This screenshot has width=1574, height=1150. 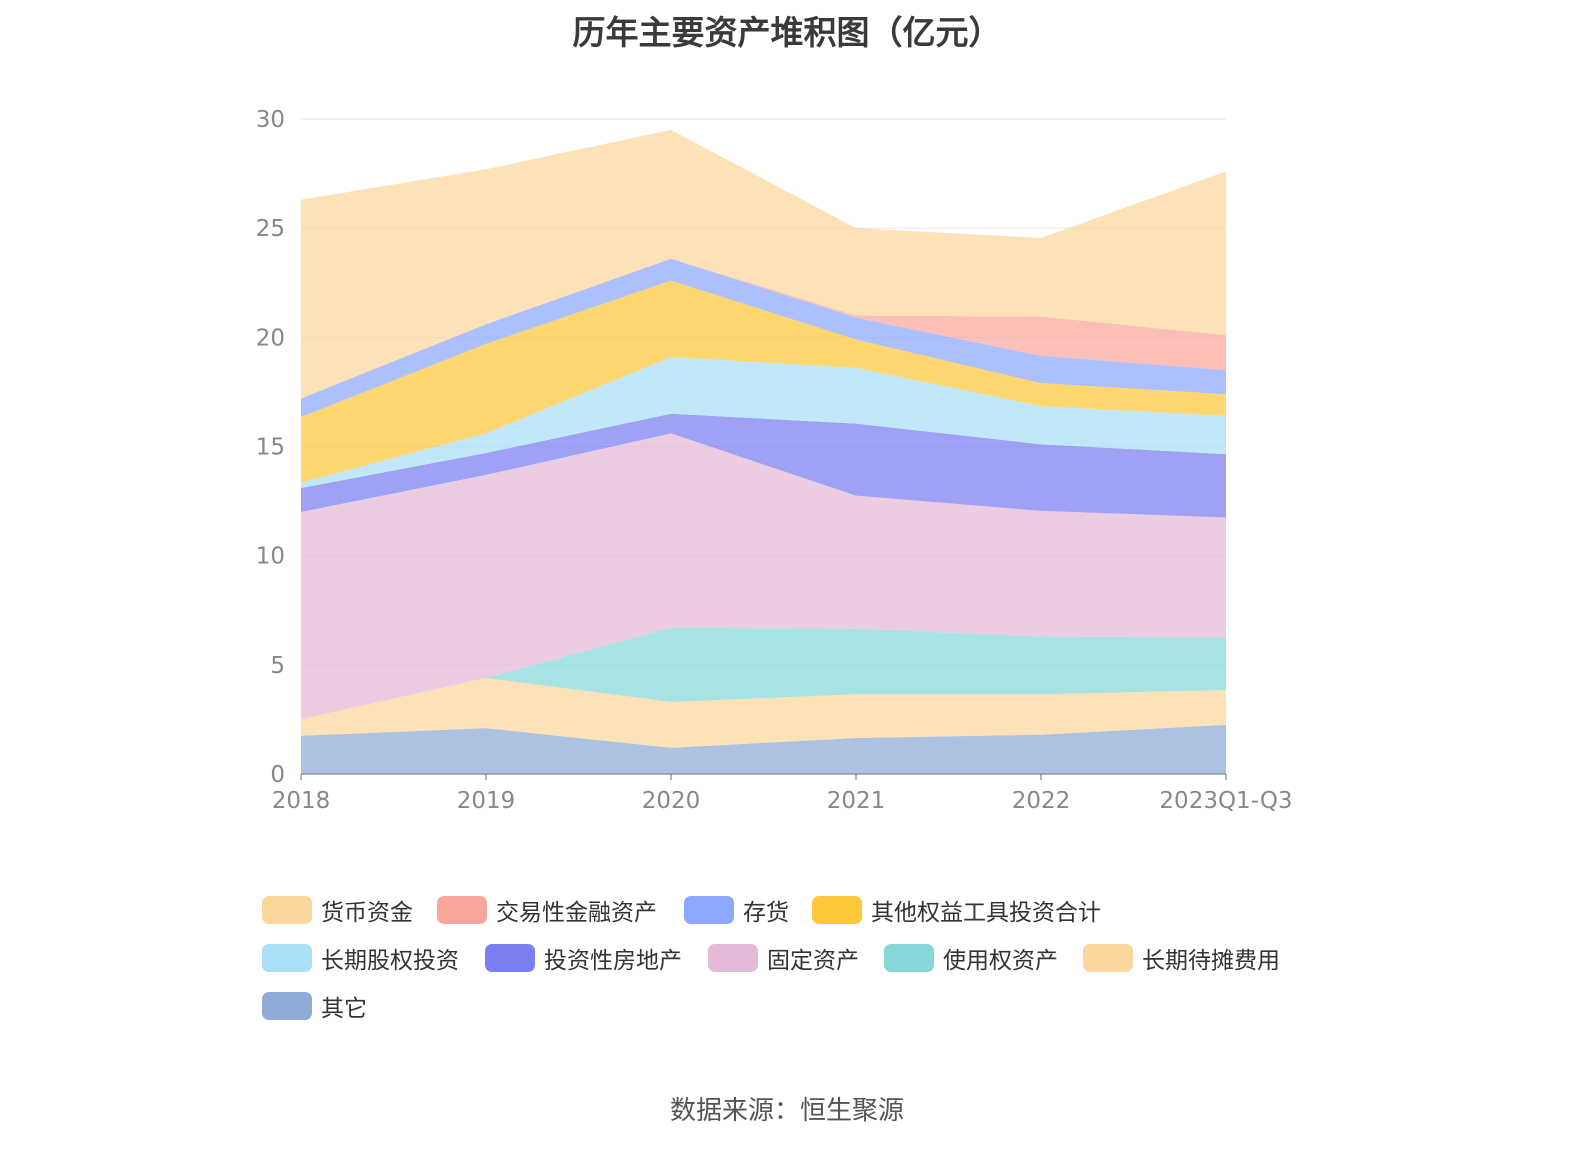 I want to click on y-tick-label: 15, so click(x=270, y=448).